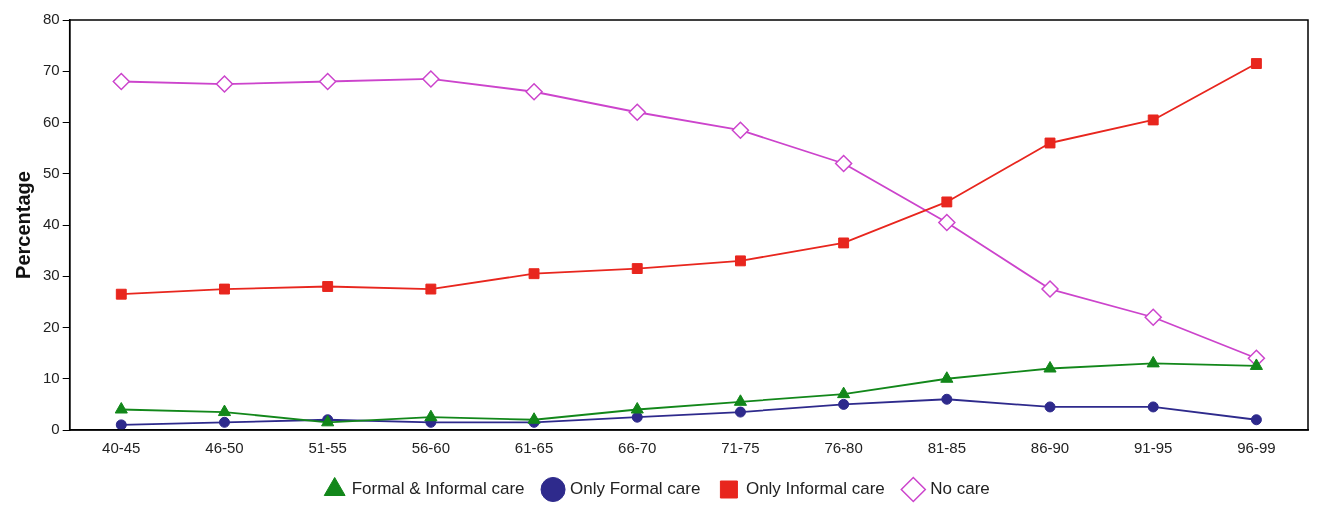 The image size is (1339, 521). I want to click on y-tick-label: 40, so click(51, 224).